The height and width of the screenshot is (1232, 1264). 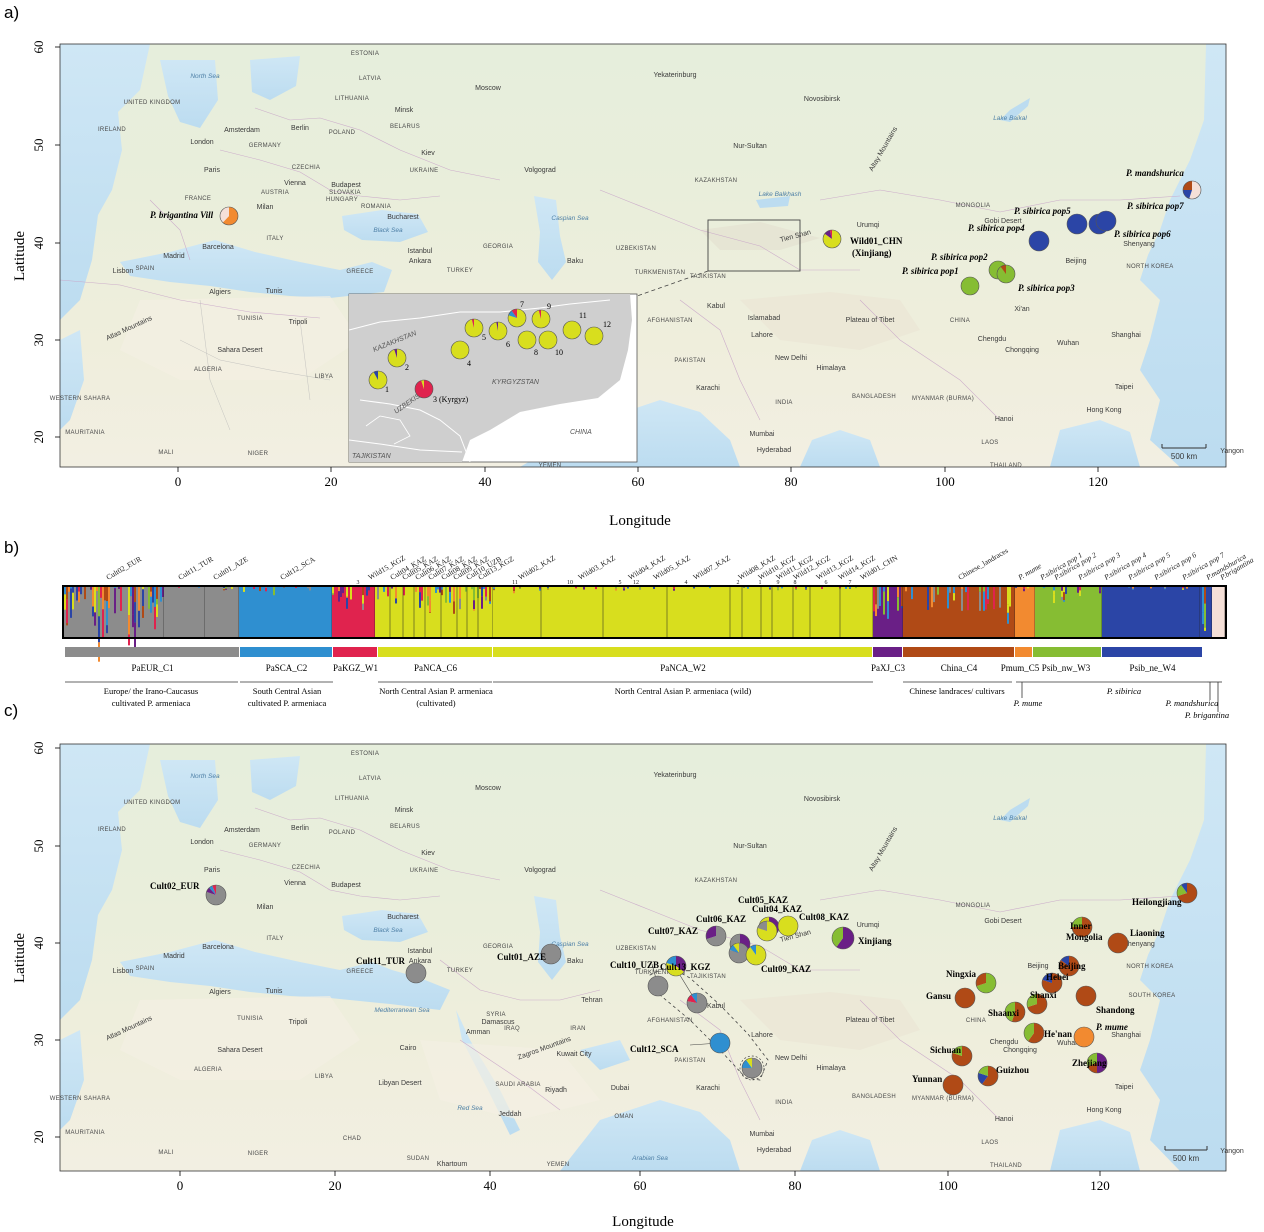 I want to click on sea-label: North Sea, so click(x=205, y=76).